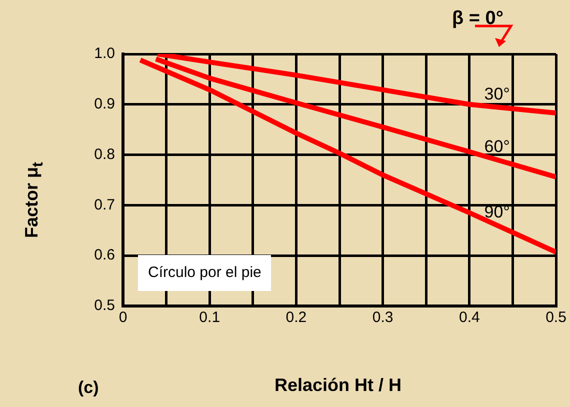  I want to click on x-tick-label: 0.4, so click(469, 317).